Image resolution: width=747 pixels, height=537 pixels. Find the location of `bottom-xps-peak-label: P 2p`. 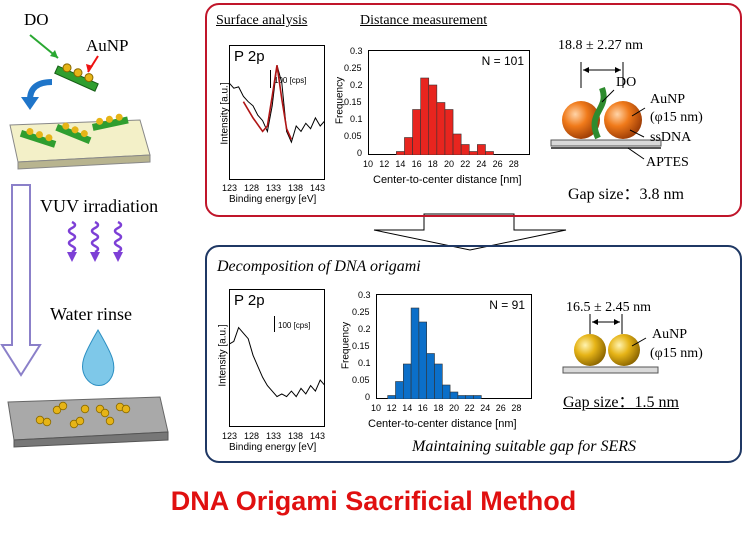

bottom-xps-peak-label: P 2p is located at coordinates (249, 300).